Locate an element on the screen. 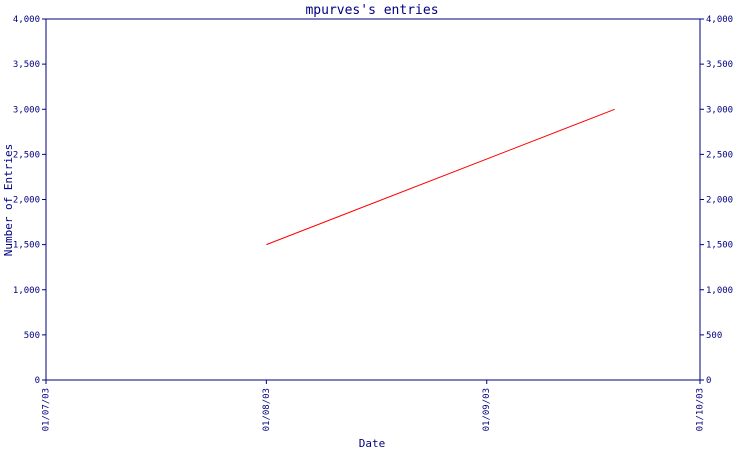  series-layer is located at coordinates (440, 177).